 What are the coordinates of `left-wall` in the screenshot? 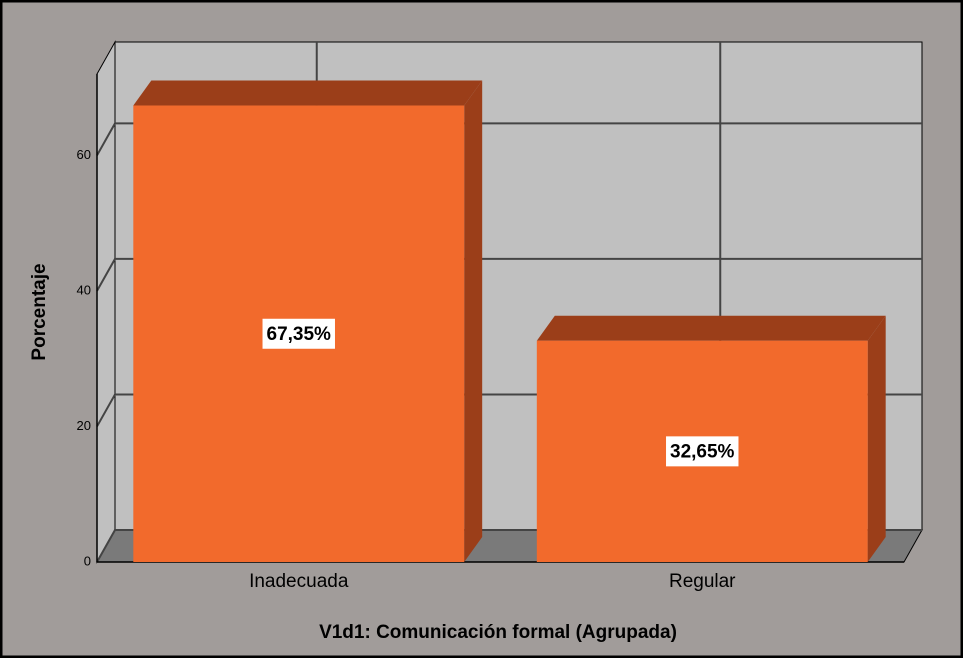 It's located at (106, 302).